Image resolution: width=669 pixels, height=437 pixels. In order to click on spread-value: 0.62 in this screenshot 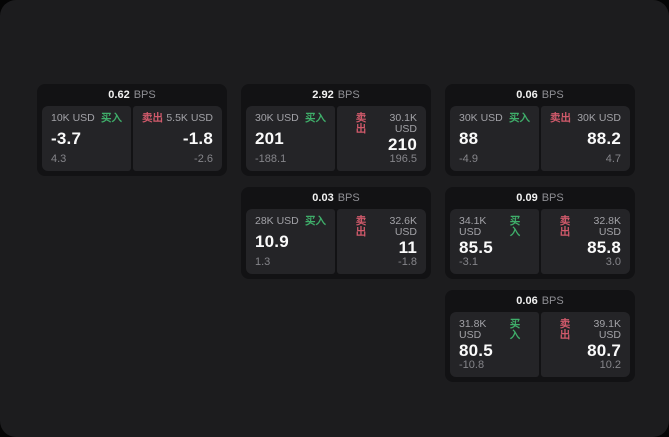, I will do `click(119, 95)`.